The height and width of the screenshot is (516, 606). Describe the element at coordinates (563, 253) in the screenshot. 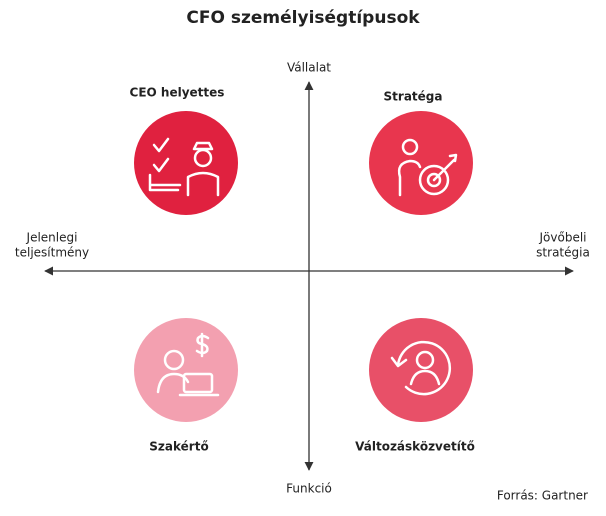

I see `axis-label-right: stratégia` at that location.